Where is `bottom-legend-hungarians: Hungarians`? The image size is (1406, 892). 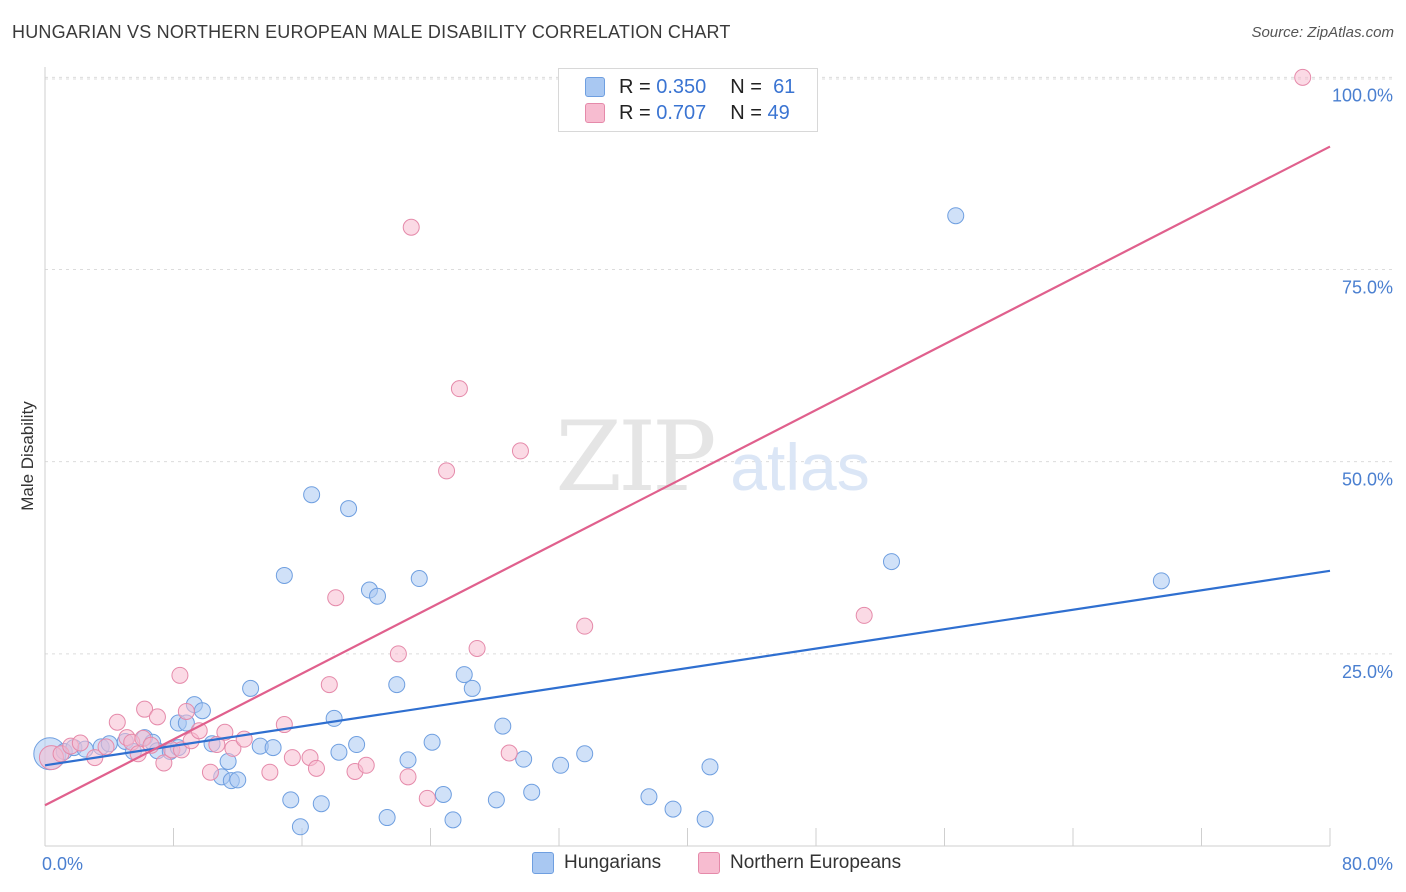
bottom-legend-hungarians: Hungarians is located at coordinates (596, 863).